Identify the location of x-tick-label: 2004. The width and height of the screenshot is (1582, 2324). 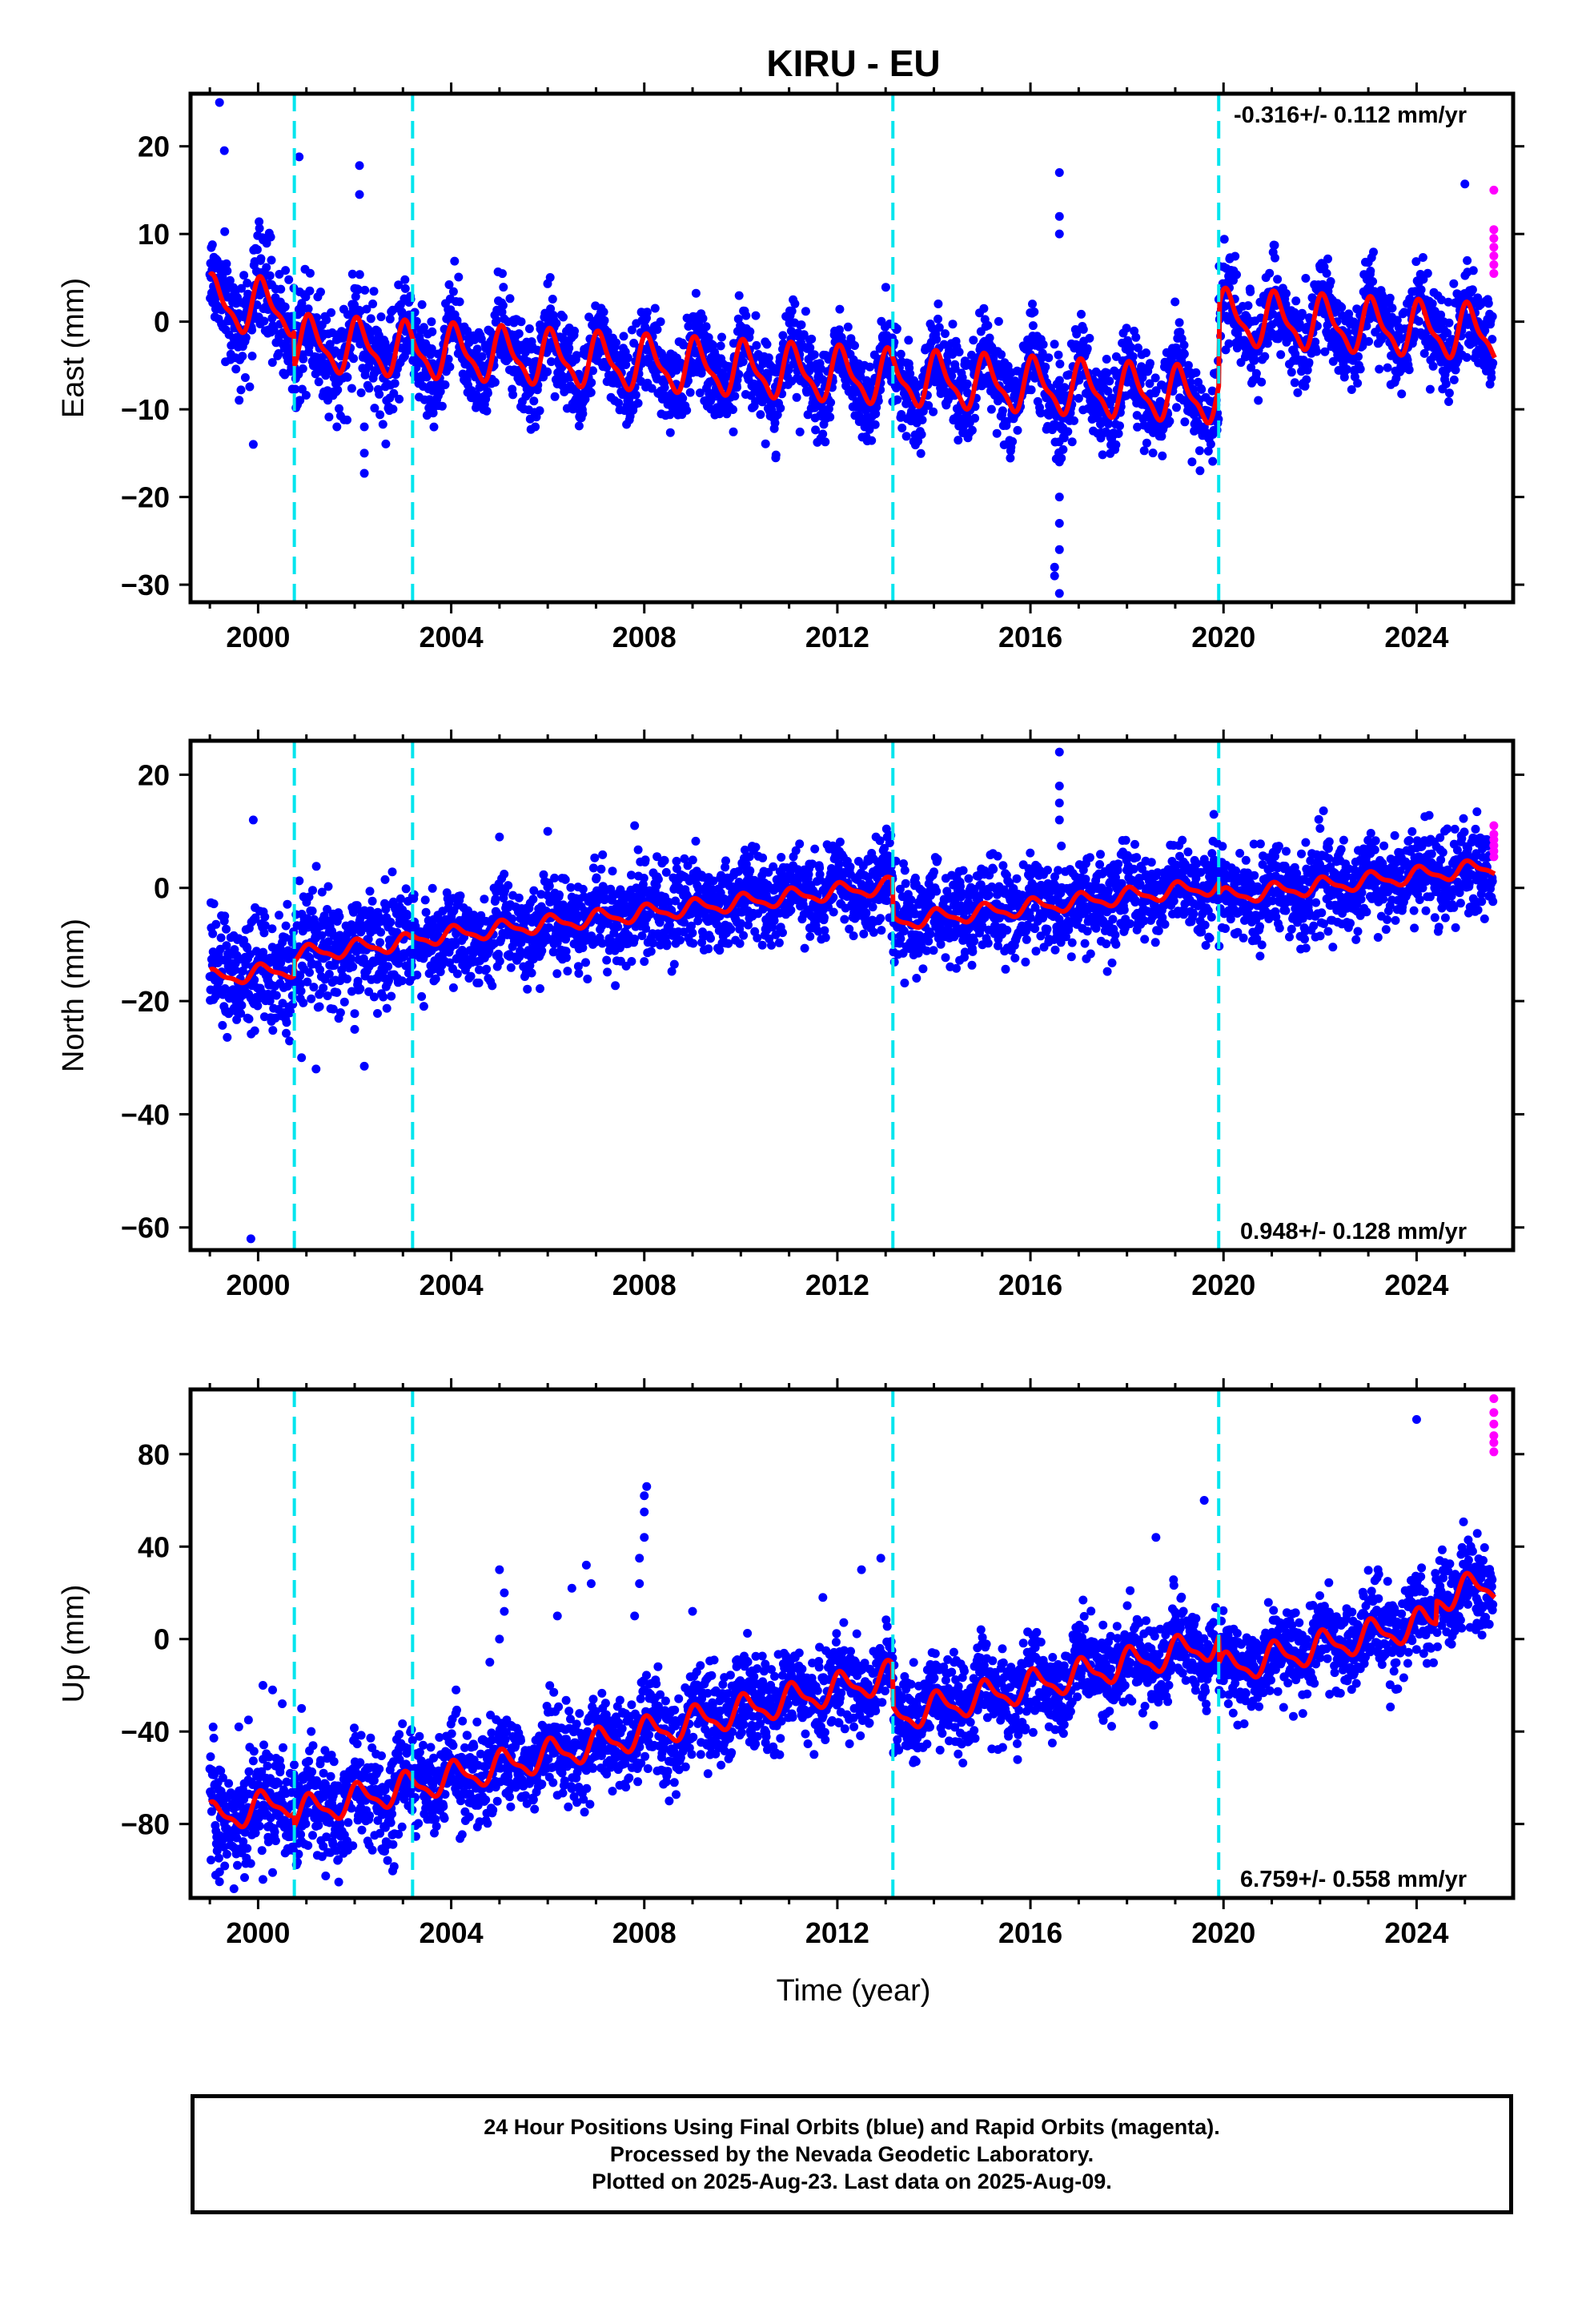
(452, 637).